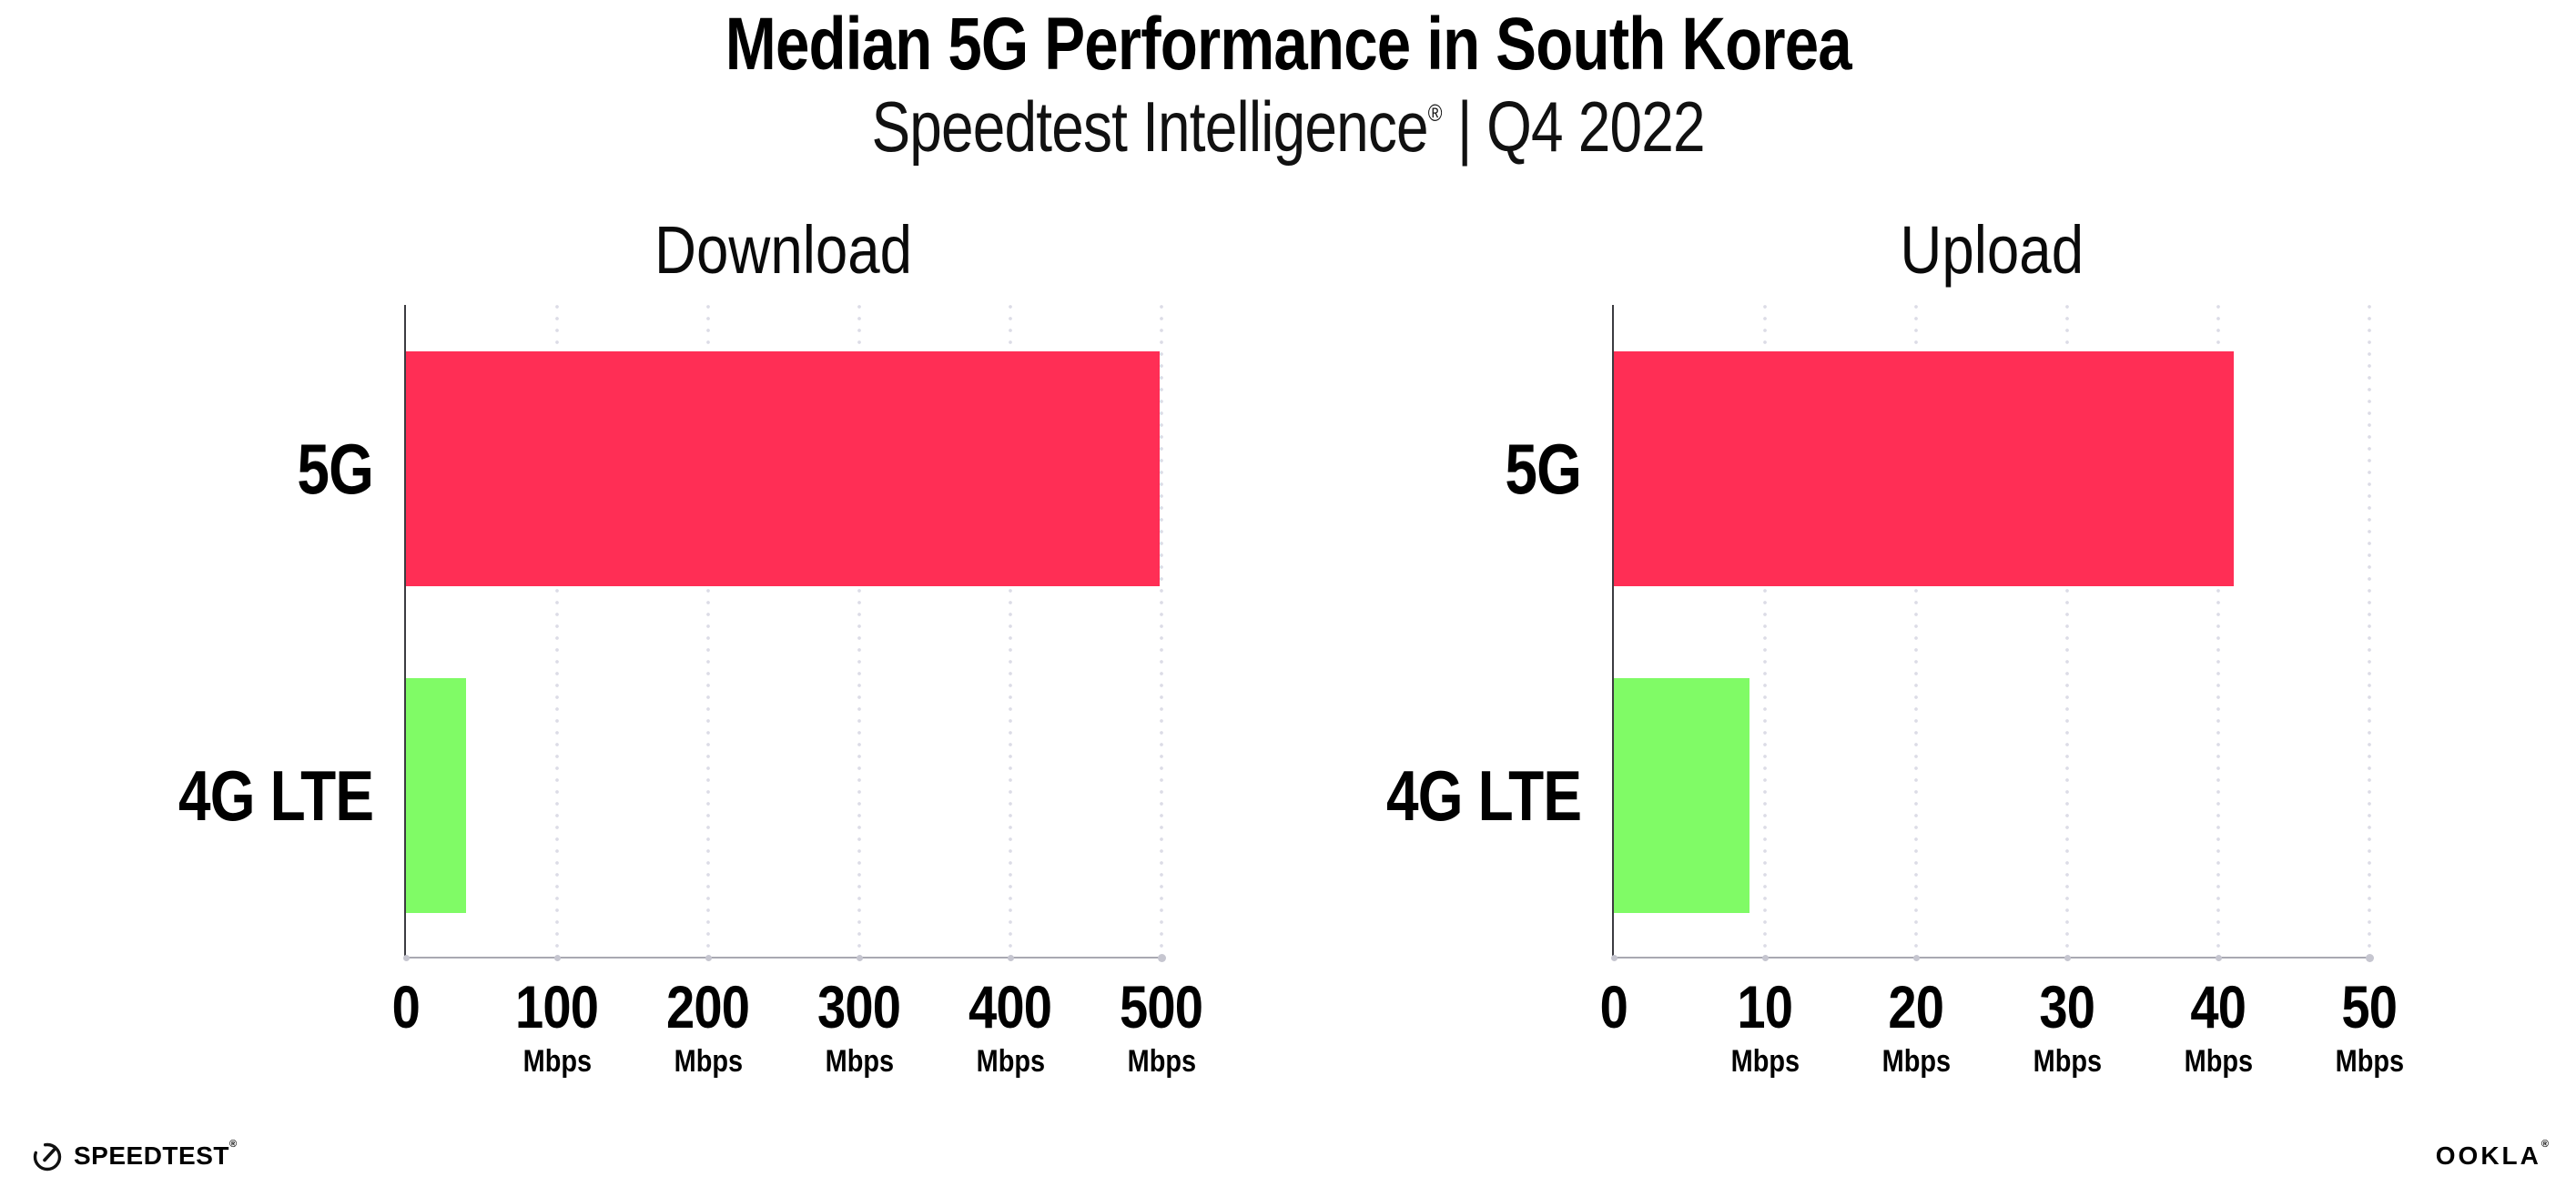 The width and height of the screenshot is (2576, 1197). I want to click on registered-mark: ®, so click(1435, 113).